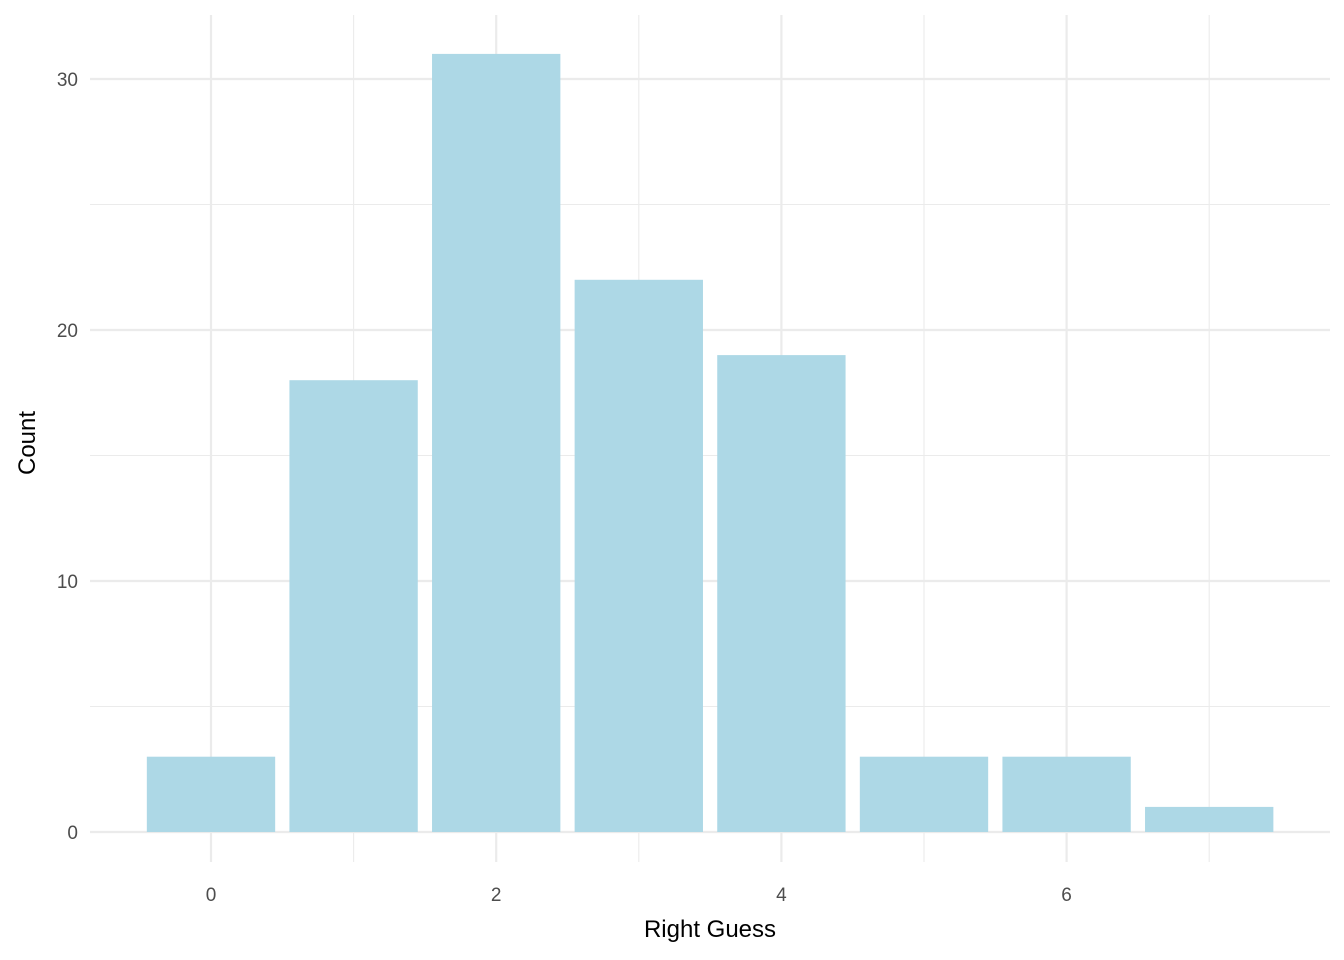 This screenshot has height=960, width=1344. Describe the element at coordinates (710, 929) in the screenshot. I see `x-axis-title: Right Guess` at that location.